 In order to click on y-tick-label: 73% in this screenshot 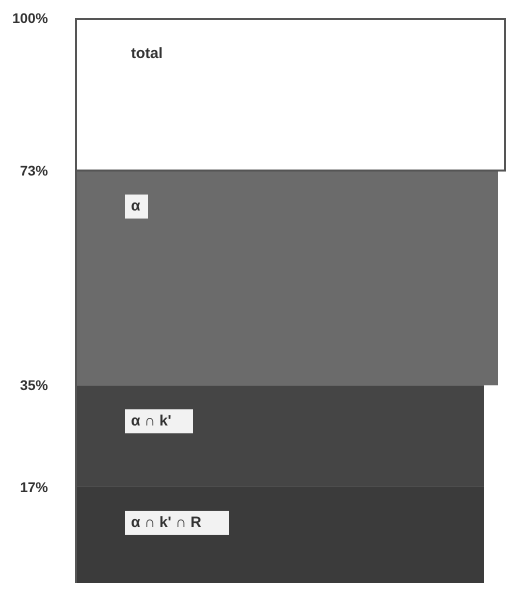, I will do `click(34, 170)`.